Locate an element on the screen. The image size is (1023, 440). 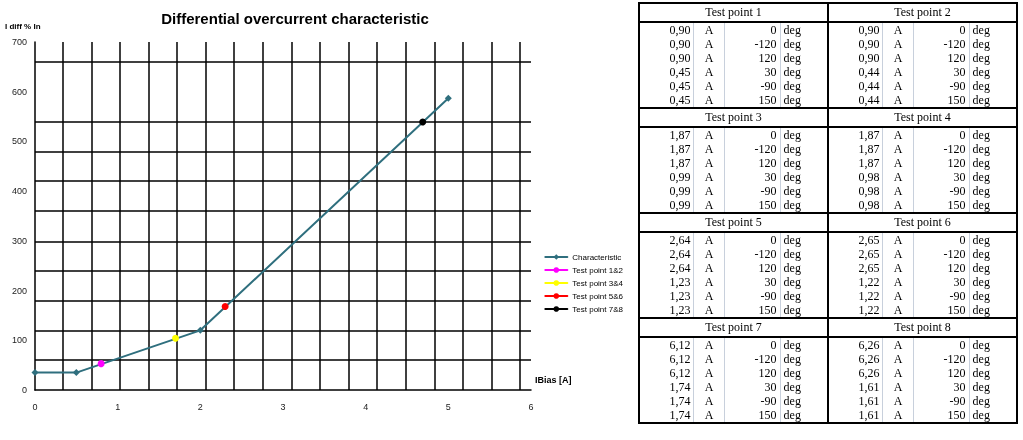
x-tick-label: 2 is located at coordinates (200, 406).